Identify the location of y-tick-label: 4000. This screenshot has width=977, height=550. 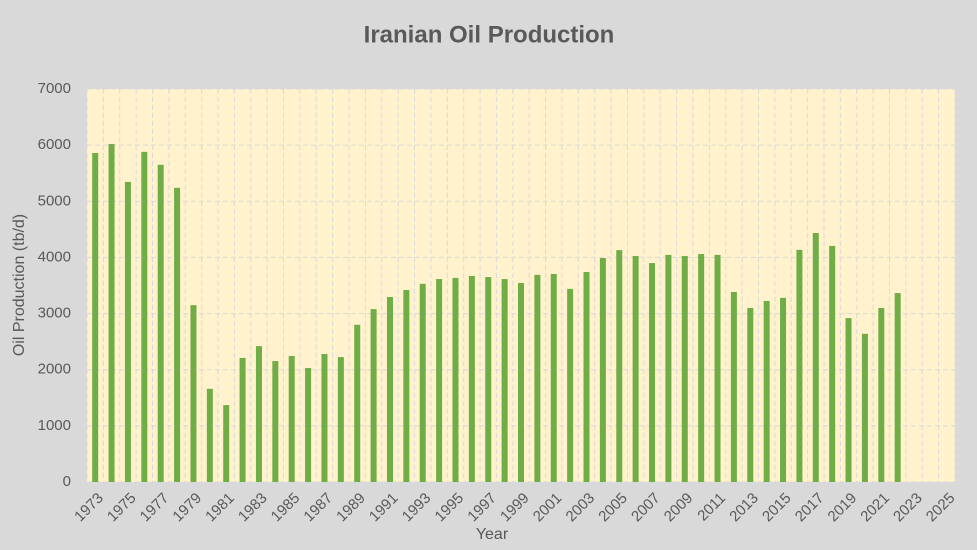
(54, 256).